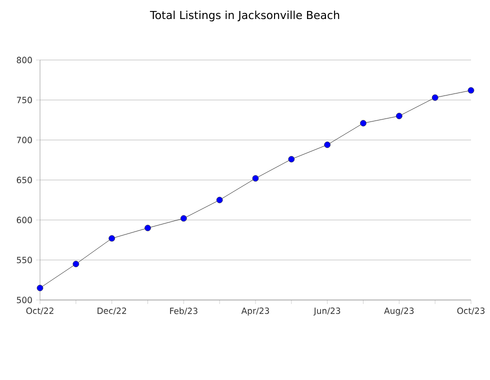 The image size is (490, 380). Describe the element at coordinates (326, 312) in the screenshot. I see `x-tick-label: Jun/23` at that location.